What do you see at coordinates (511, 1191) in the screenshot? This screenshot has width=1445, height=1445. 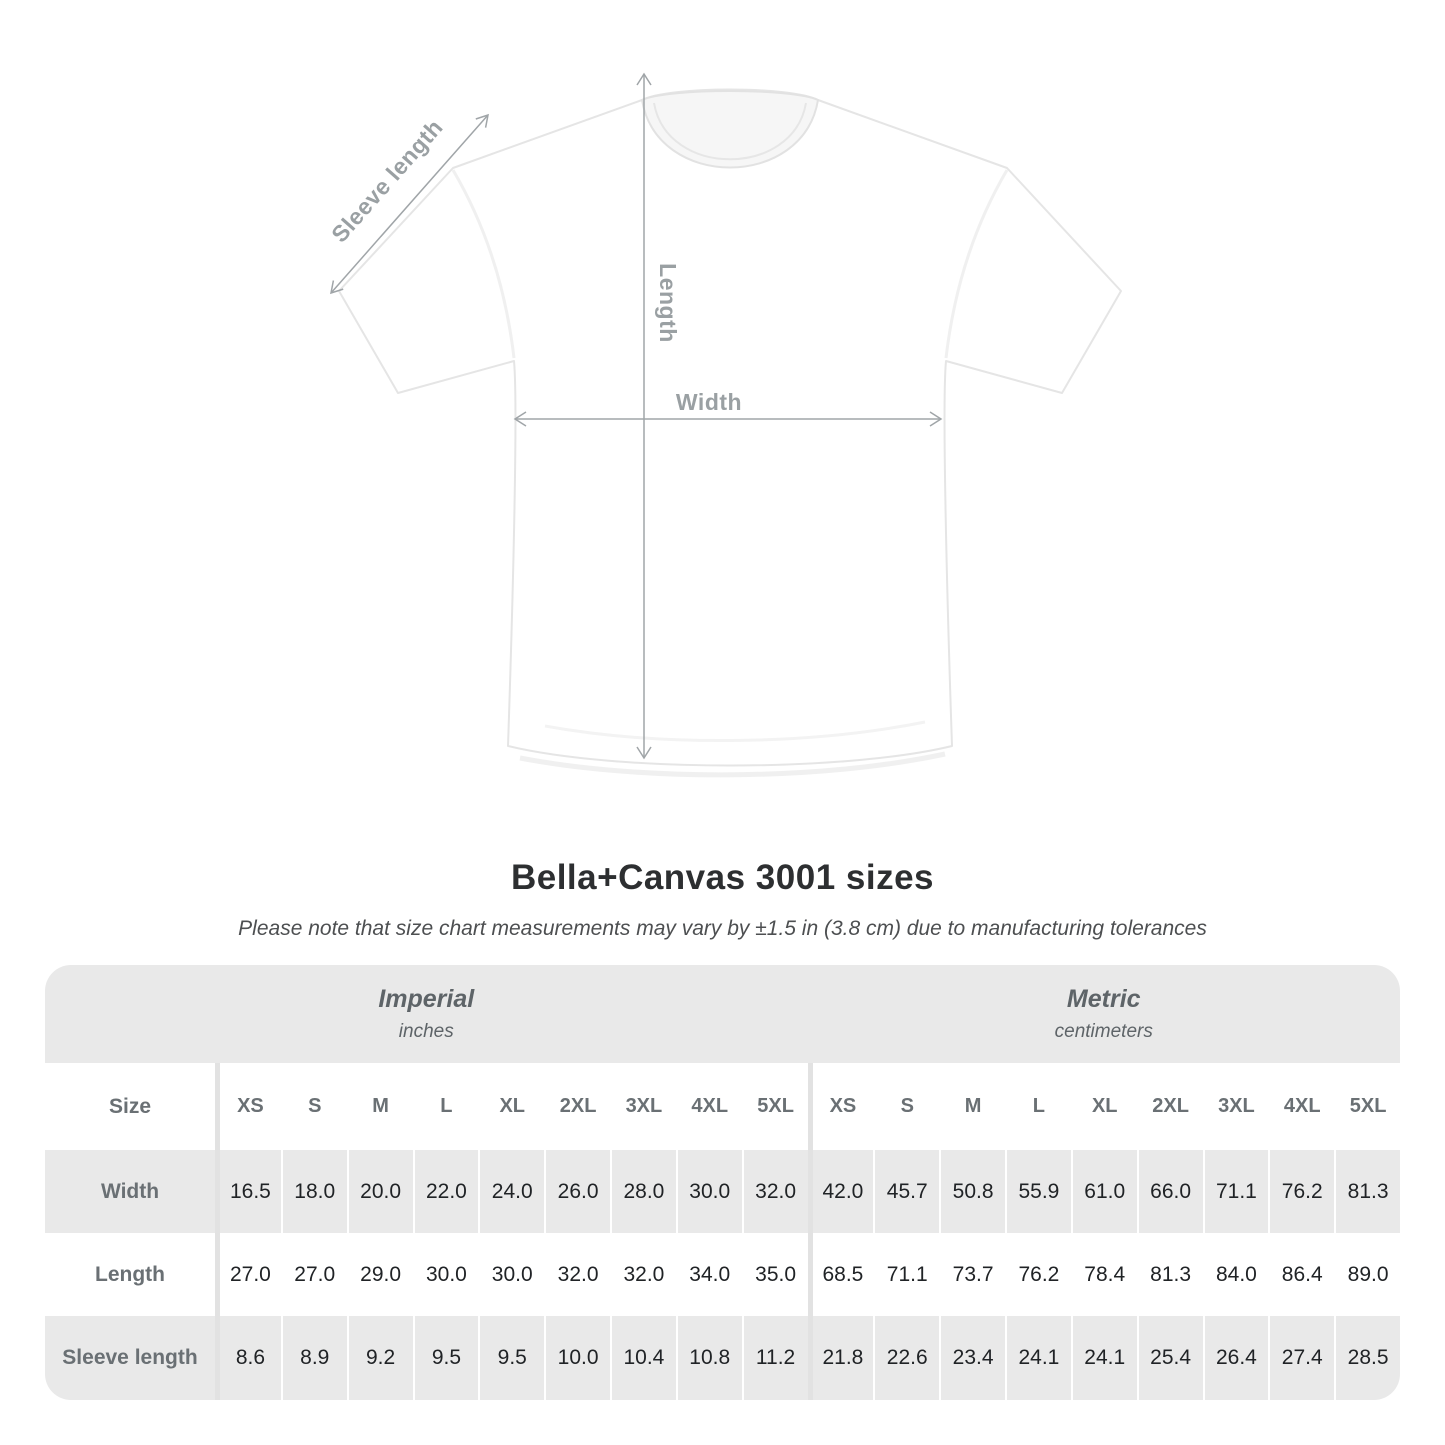 I see `measure-value-cell: 24.0` at bounding box center [511, 1191].